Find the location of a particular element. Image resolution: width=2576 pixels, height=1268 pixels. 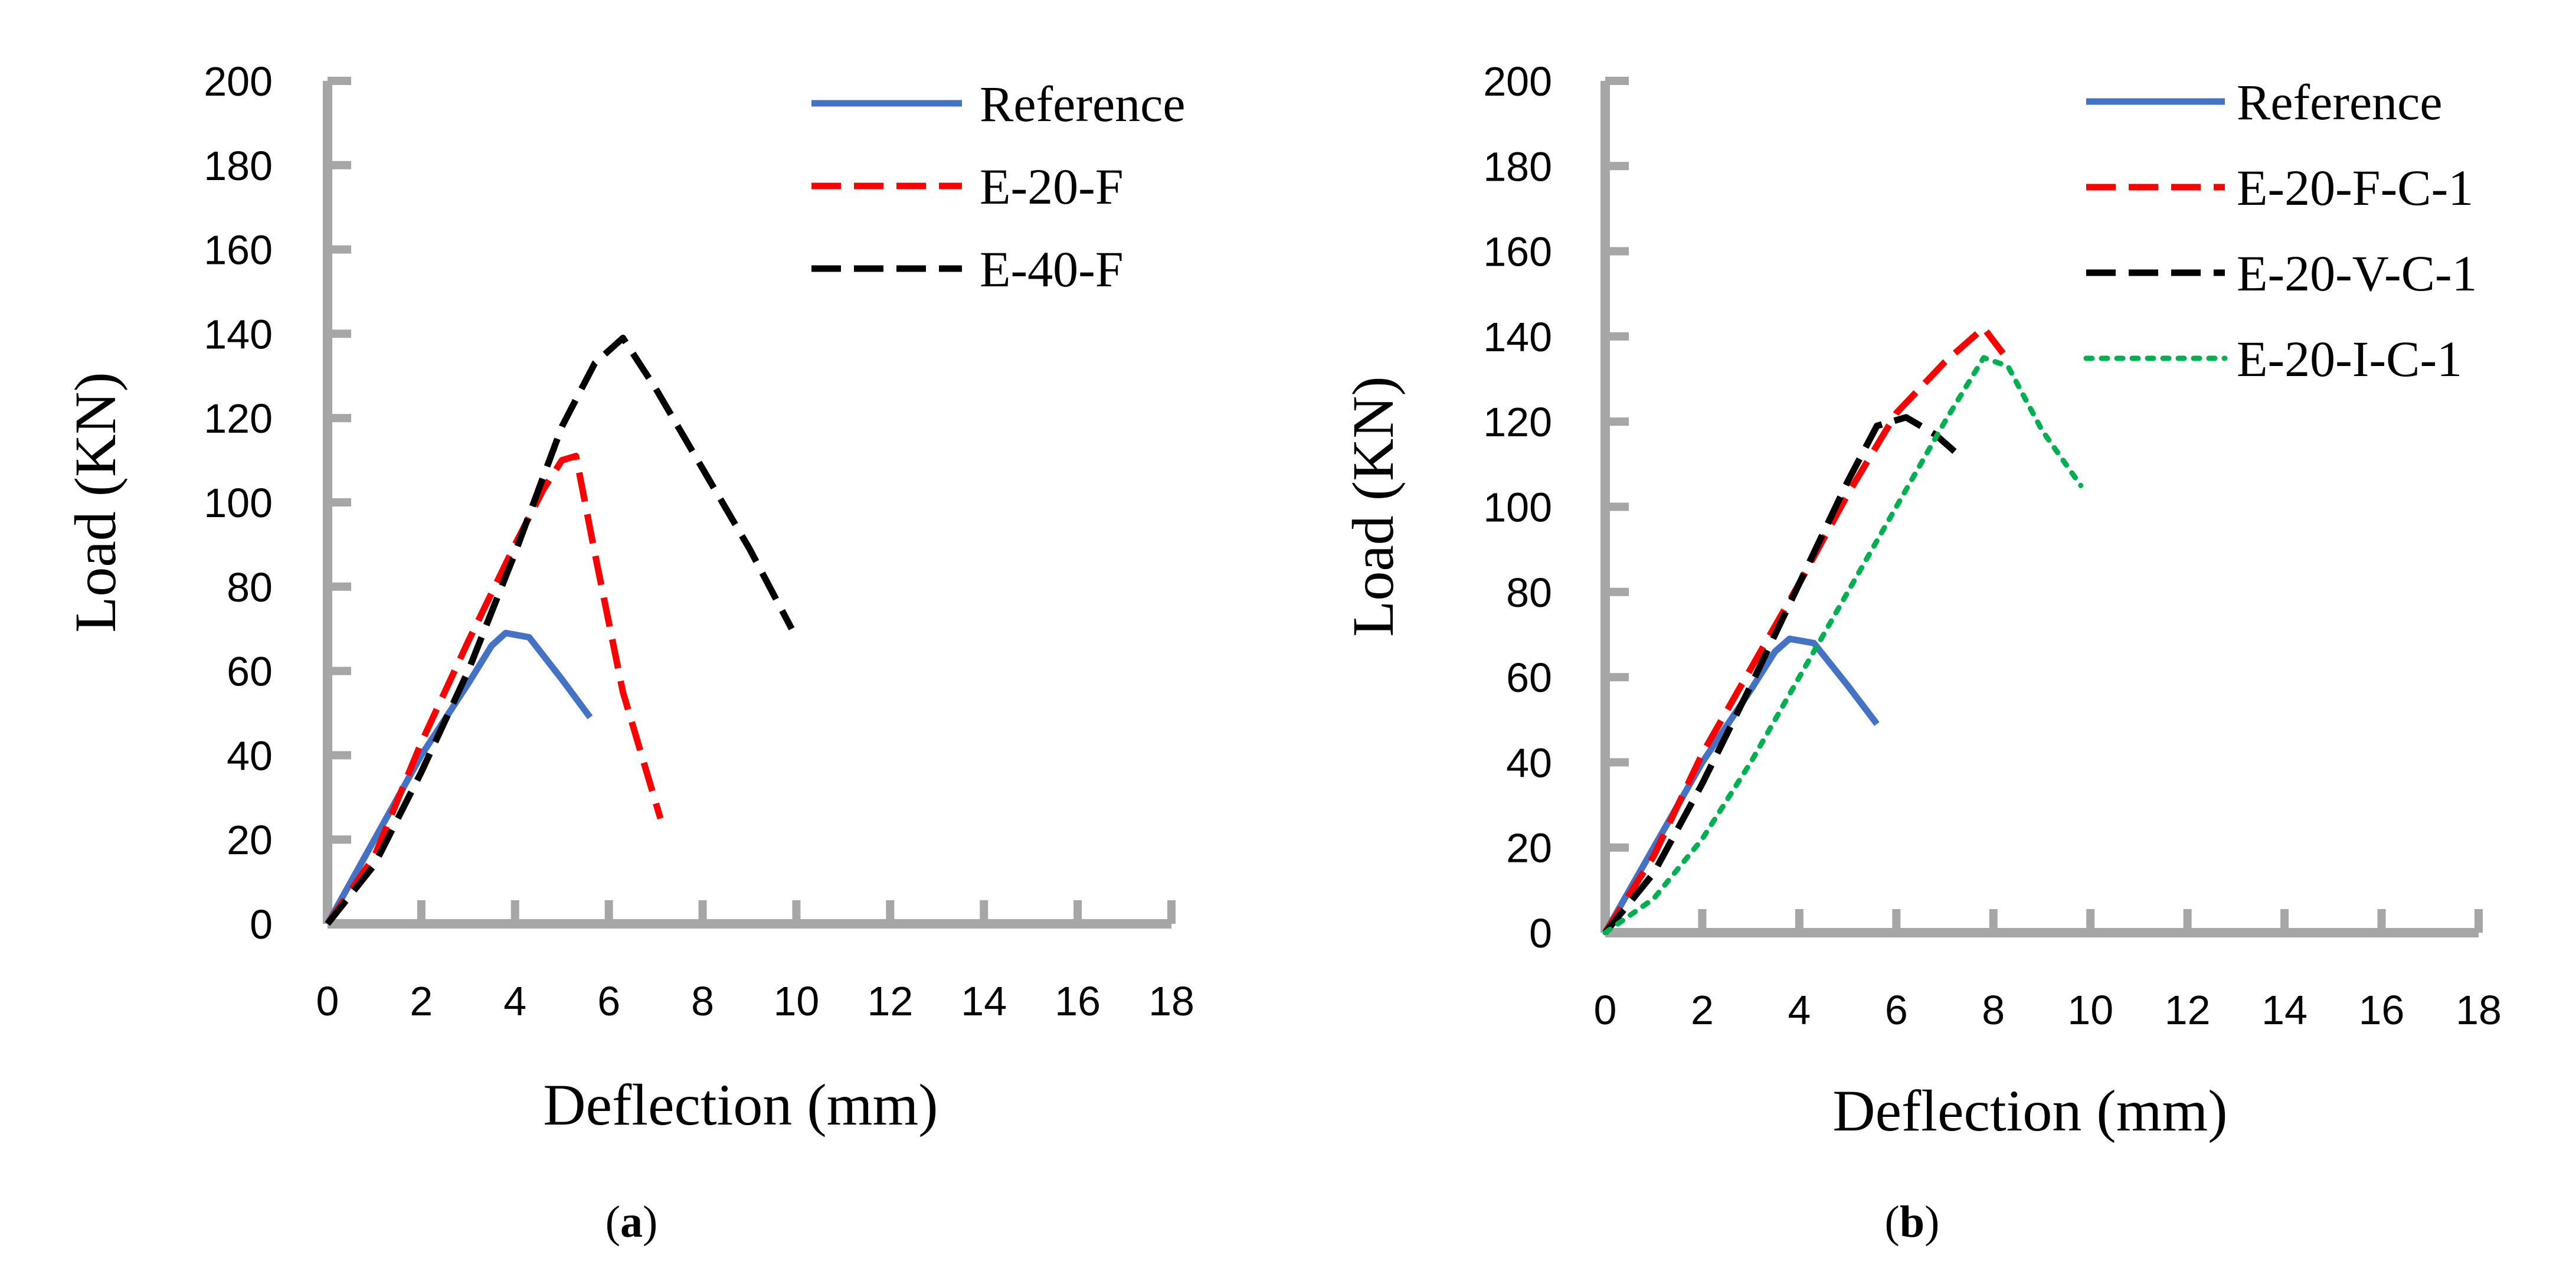

series-line-e-40-f is located at coordinates (560, 630).